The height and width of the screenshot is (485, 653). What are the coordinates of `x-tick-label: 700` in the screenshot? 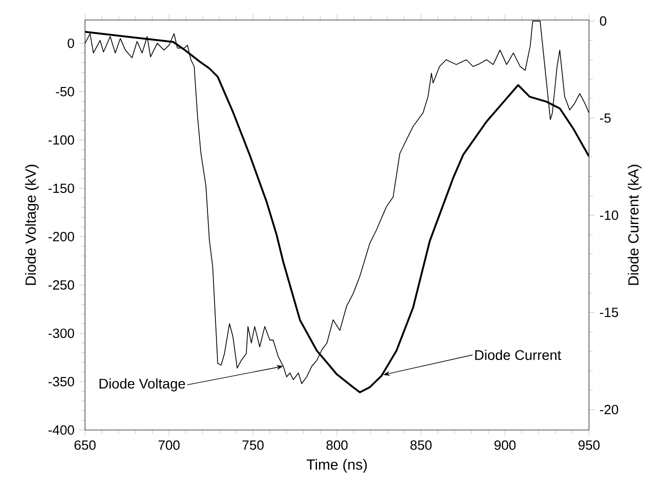 It's located at (169, 445).